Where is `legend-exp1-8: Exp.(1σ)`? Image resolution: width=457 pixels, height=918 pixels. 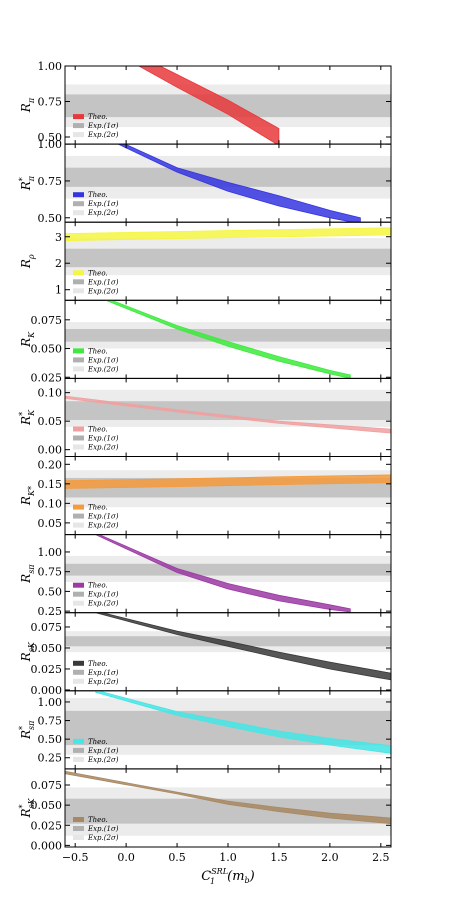
legend-exp1-8: Exp.(1σ) is located at coordinates (103, 751).